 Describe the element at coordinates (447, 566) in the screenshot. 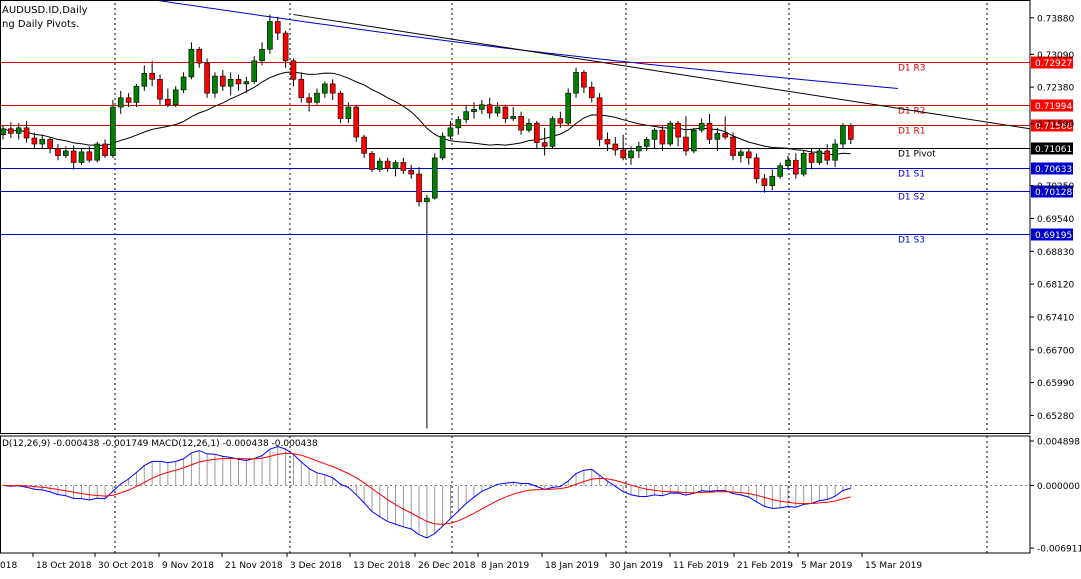

I see `x-tick-label: 26 Dec 2018` at that location.